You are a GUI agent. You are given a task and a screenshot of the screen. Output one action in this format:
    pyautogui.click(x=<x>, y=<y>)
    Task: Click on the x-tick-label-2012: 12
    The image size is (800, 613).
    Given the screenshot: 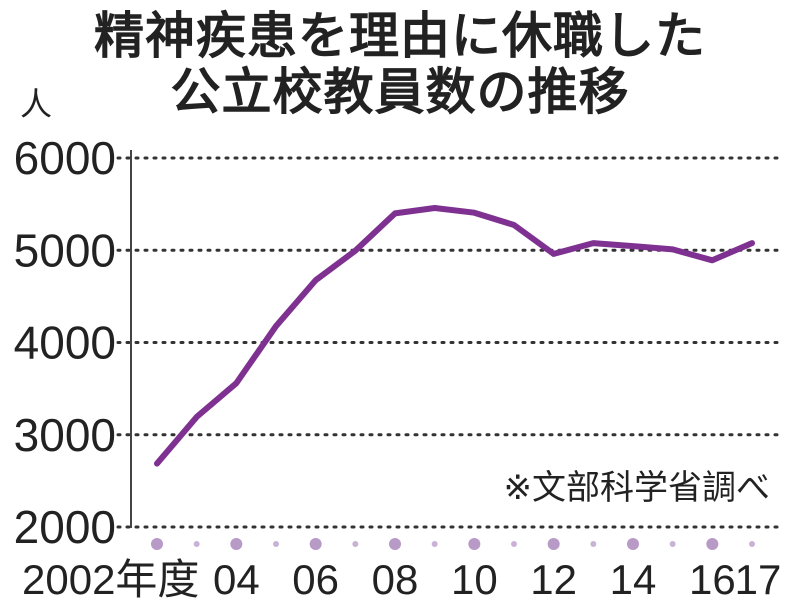 What is the action you would take?
    pyautogui.click(x=553, y=579)
    